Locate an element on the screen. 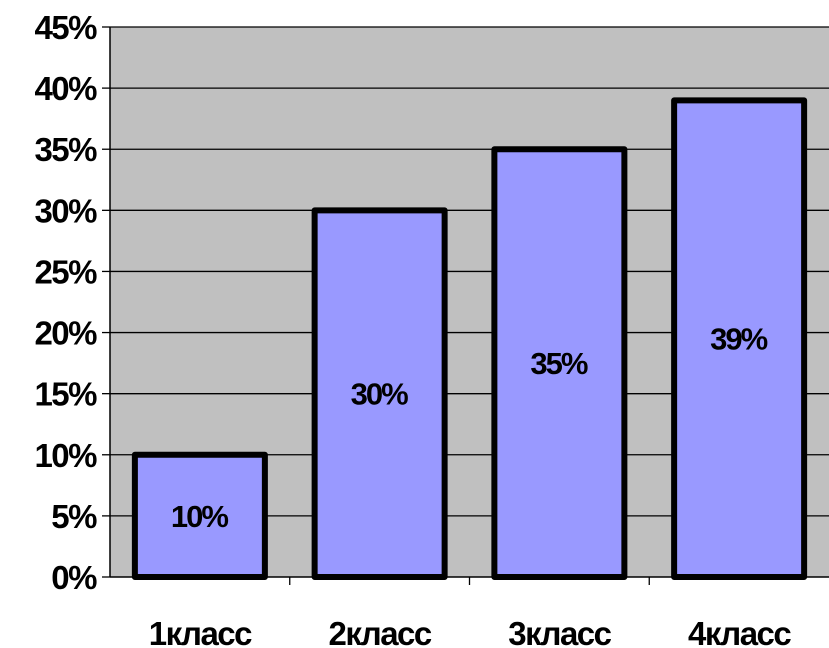 This screenshot has width=829, height=648. bar-data-label: 10% is located at coordinates (199, 516).